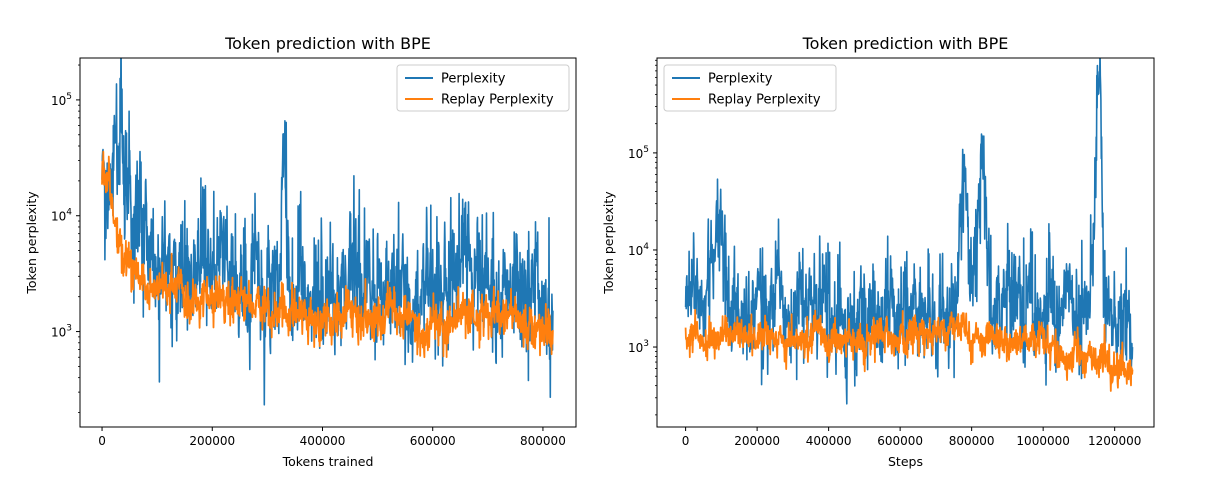 The height and width of the screenshot is (480, 1217). Describe the element at coordinates (905, 461) in the screenshot. I see `x-axis-label: Steps` at that location.